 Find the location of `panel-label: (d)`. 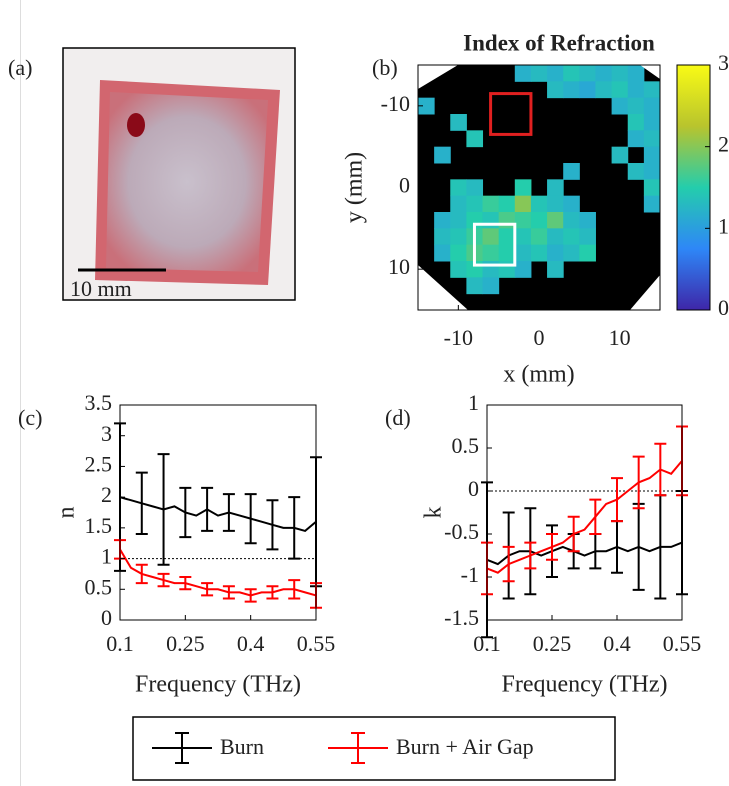

panel-label: (d) is located at coordinates (398, 417).